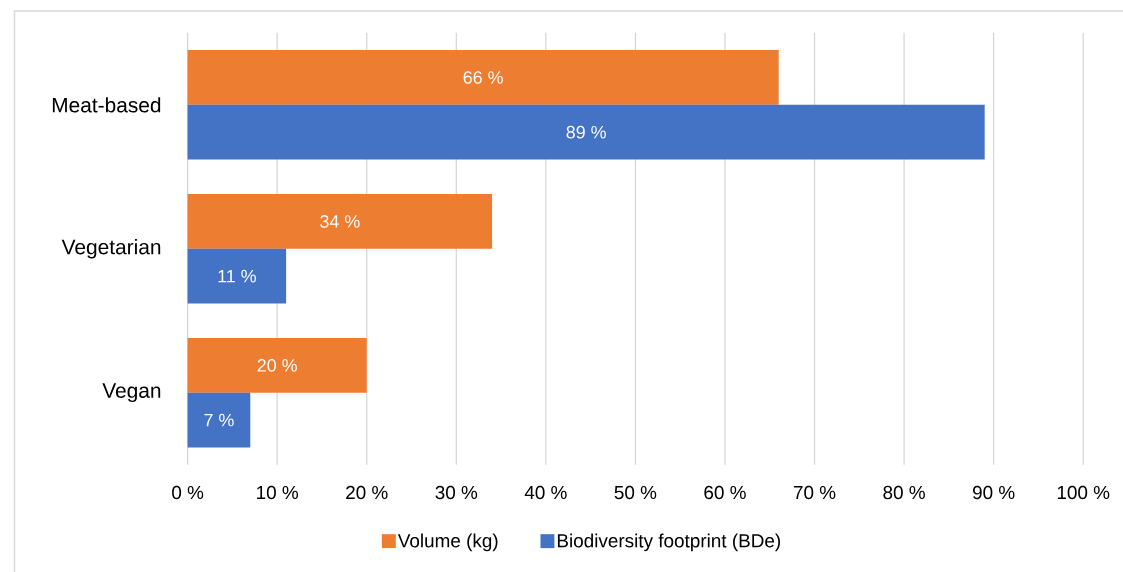 The width and height of the screenshot is (1123, 572). I want to click on data-label: 66 %, so click(483, 77).